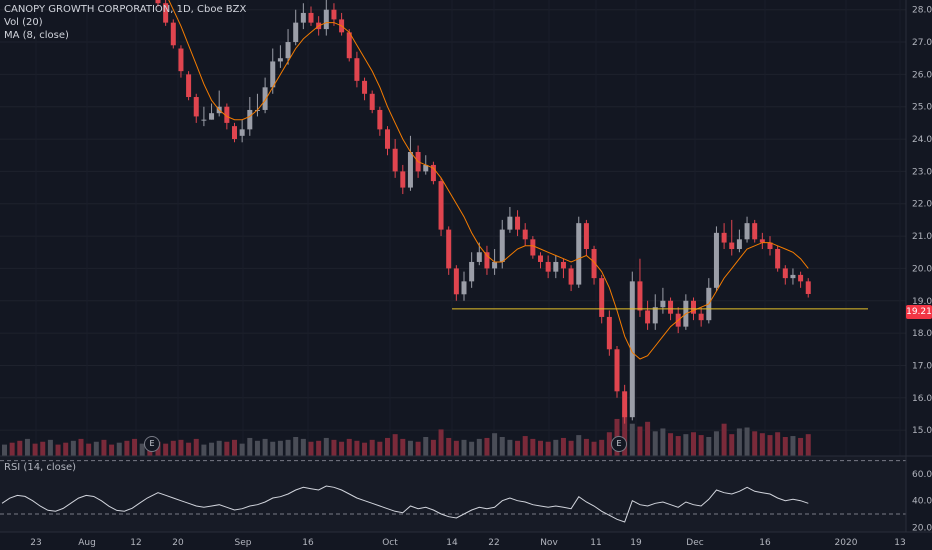 The image size is (932, 550). Describe the element at coordinates (899, 543) in the screenshot. I see `time-tick-label: 13` at that location.